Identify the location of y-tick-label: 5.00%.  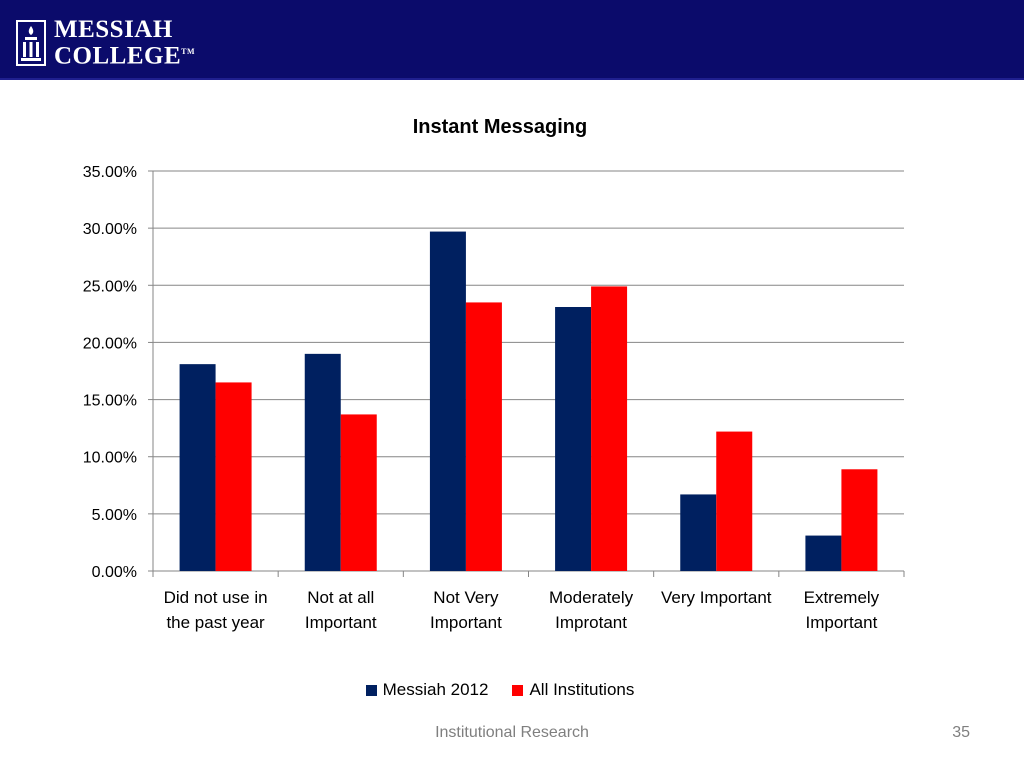
(114, 515).